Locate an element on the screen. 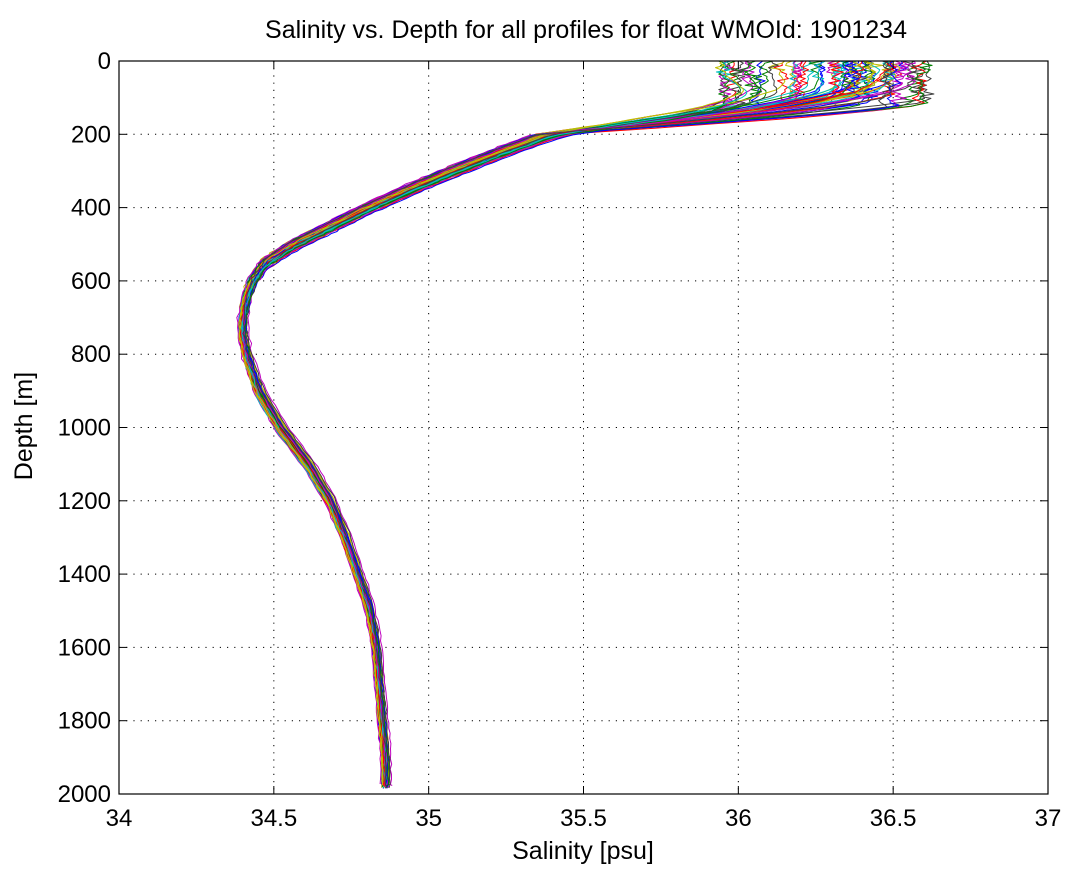  x-tick-label: 36 is located at coordinates (738, 818).